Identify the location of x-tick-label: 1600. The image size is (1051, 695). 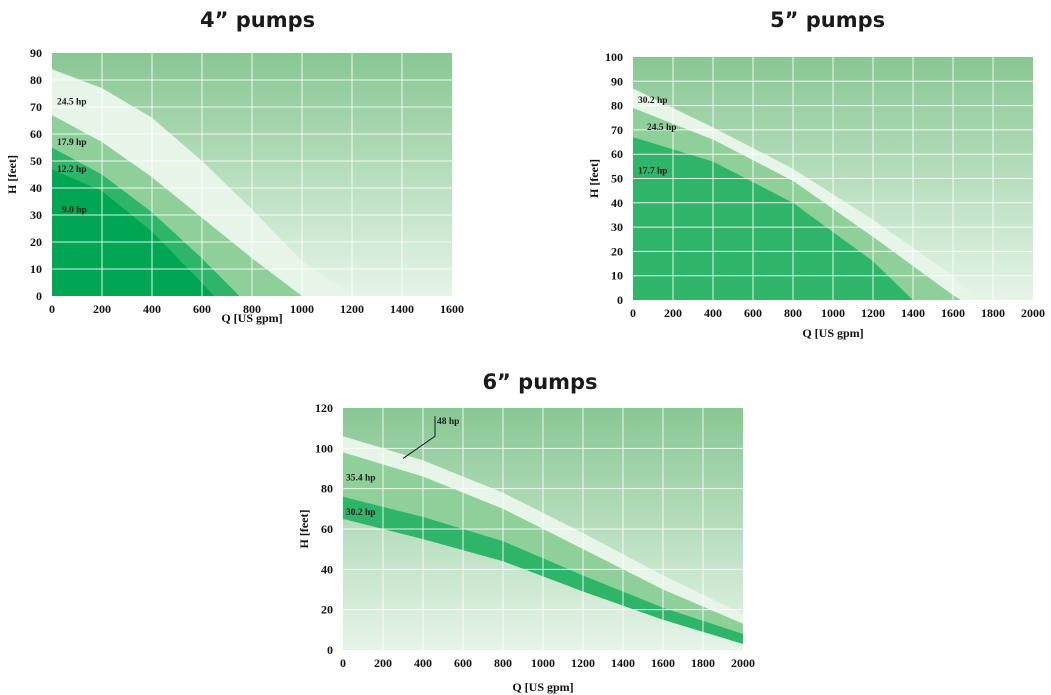
(452, 309).